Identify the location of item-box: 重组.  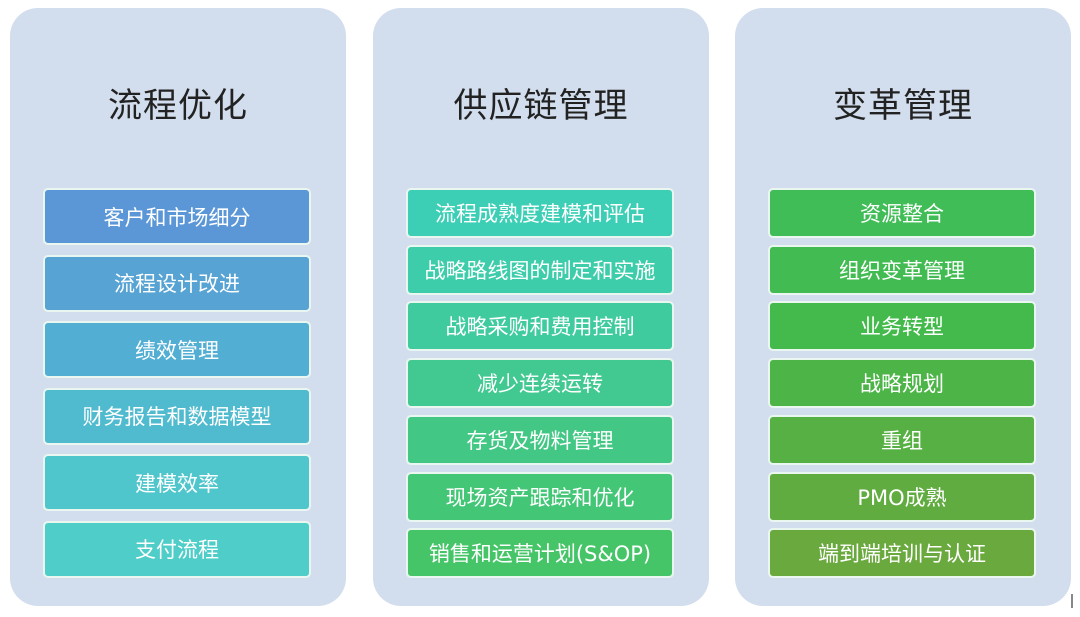
(902, 439).